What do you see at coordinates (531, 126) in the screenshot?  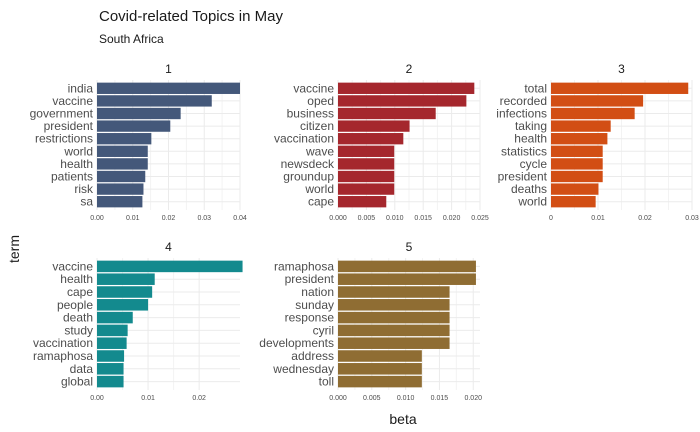 I see `term-label: taking` at bounding box center [531, 126].